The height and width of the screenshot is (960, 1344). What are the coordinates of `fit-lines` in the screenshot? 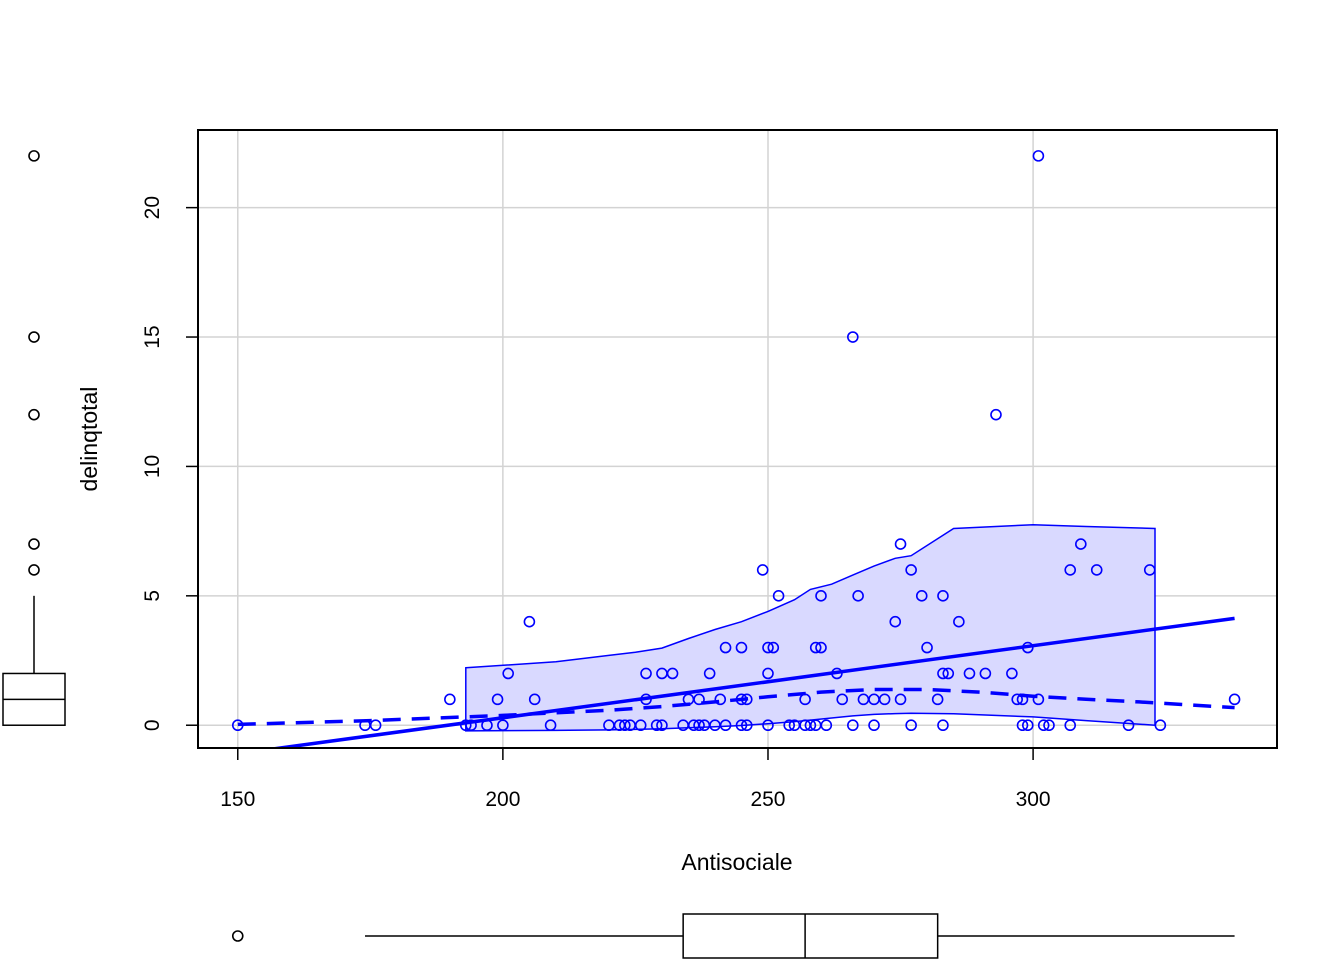 It's located at (736, 682).